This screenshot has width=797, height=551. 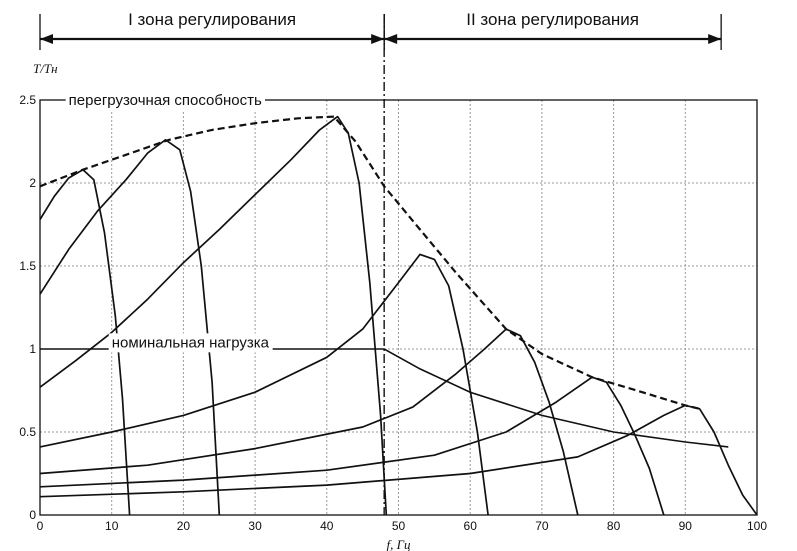 I want to click on y-tick-label: 2.5, so click(x=27, y=100).